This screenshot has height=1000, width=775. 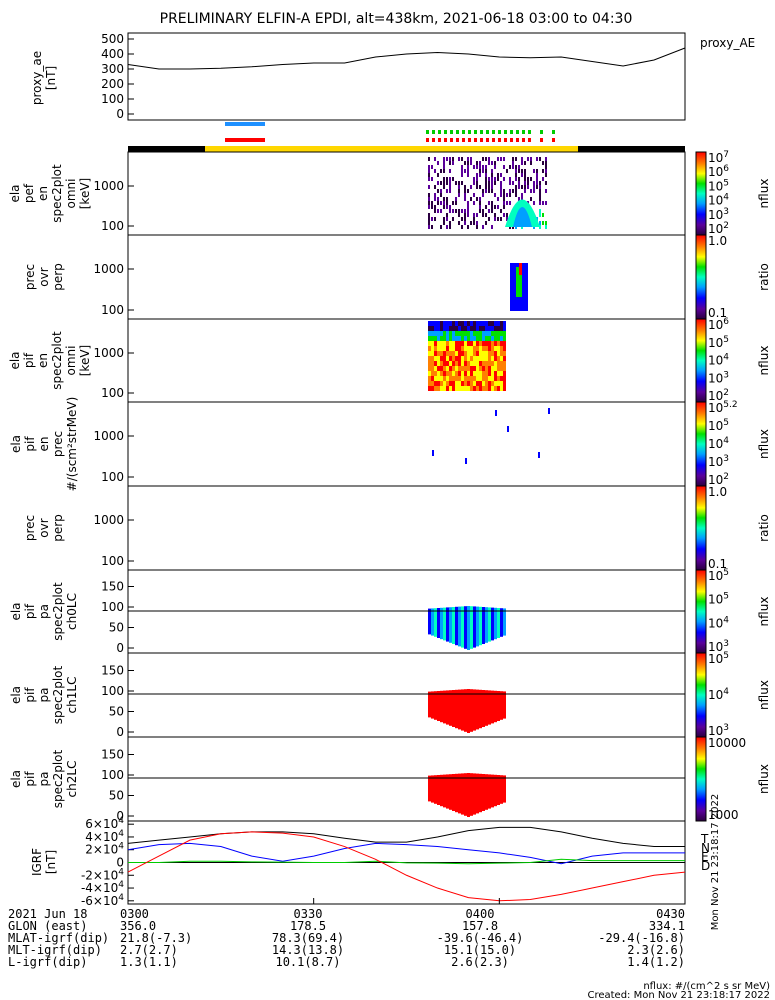 What do you see at coordinates (480, 914) in the screenshot?
I see `footer-value: 0400` at bounding box center [480, 914].